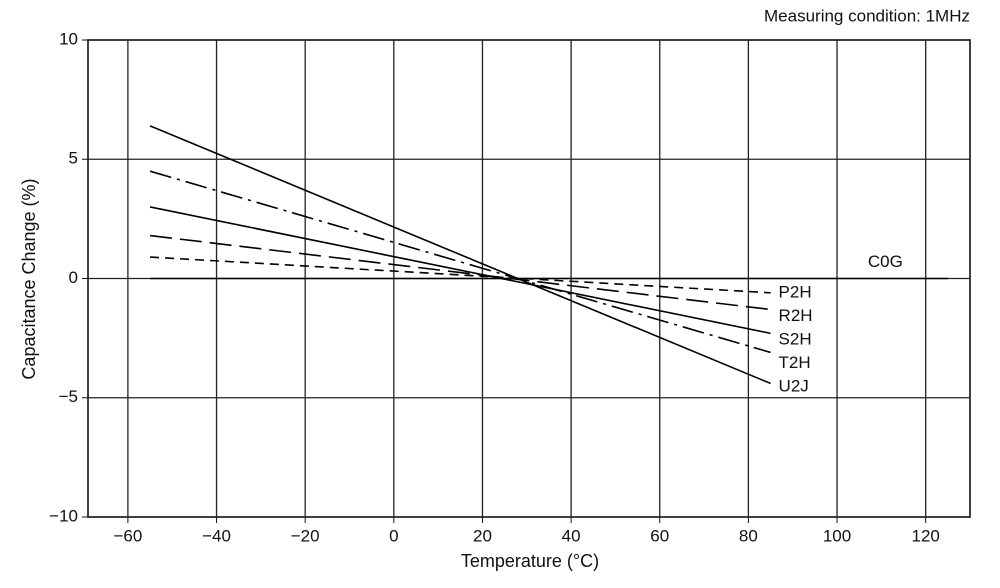 The height and width of the screenshot is (588, 1000). I want to click on x-tick-label: 120, so click(925, 535).